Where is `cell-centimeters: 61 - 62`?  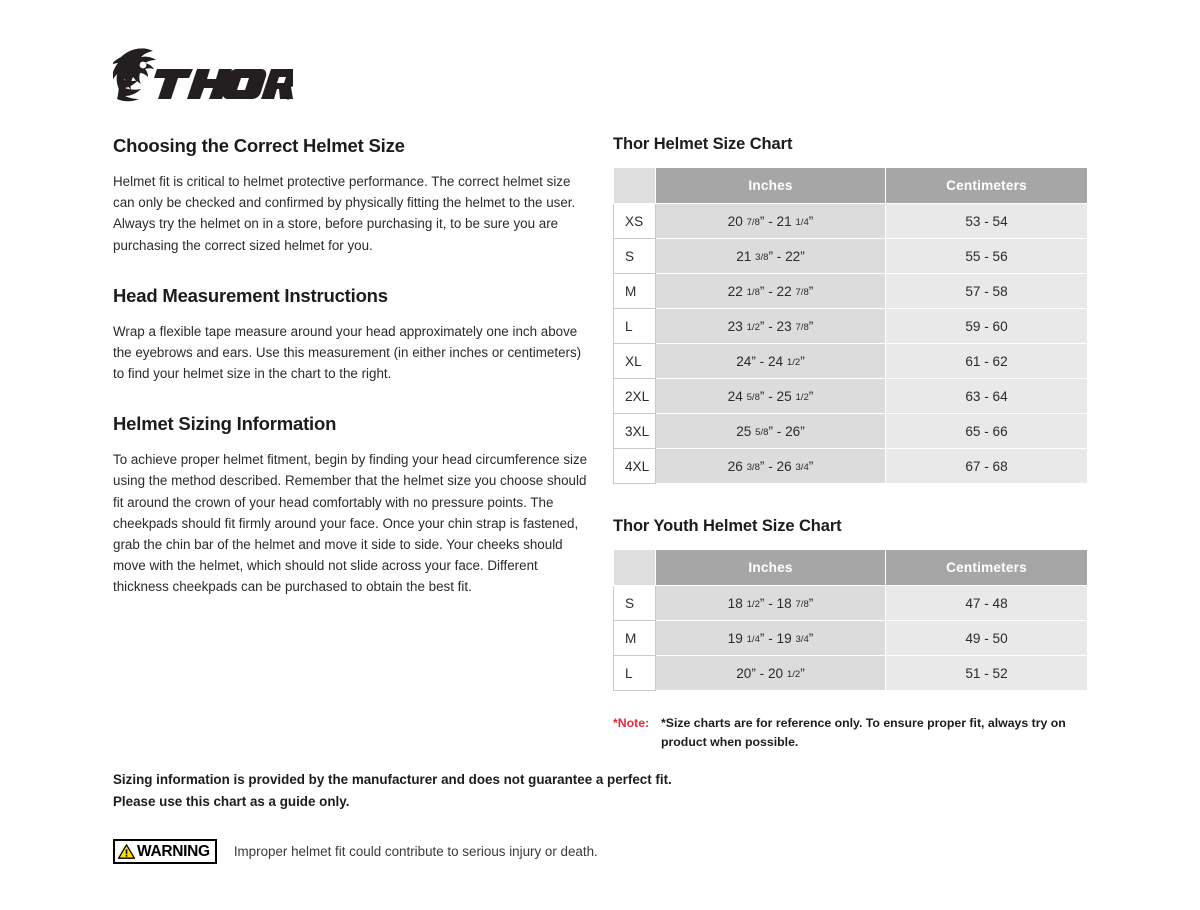
cell-centimeters: 61 - 62 is located at coordinates (986, 361).